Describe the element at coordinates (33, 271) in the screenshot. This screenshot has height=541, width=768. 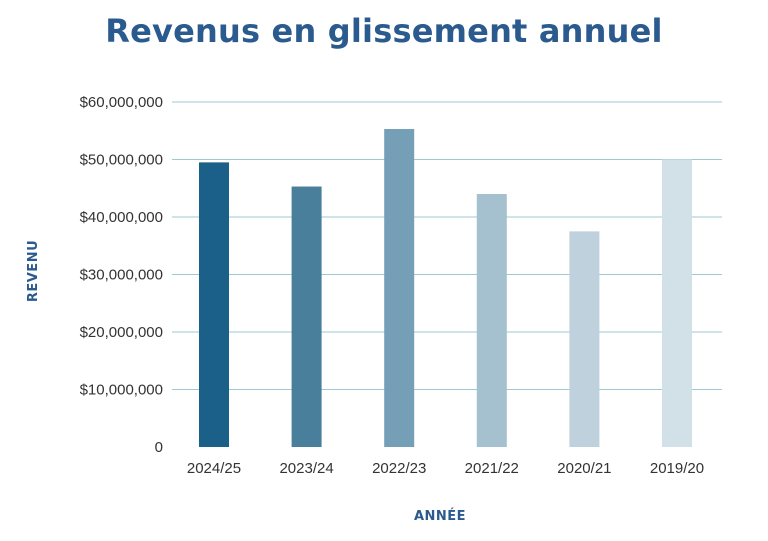
I see `y-axis-title: REVENU` at that location.